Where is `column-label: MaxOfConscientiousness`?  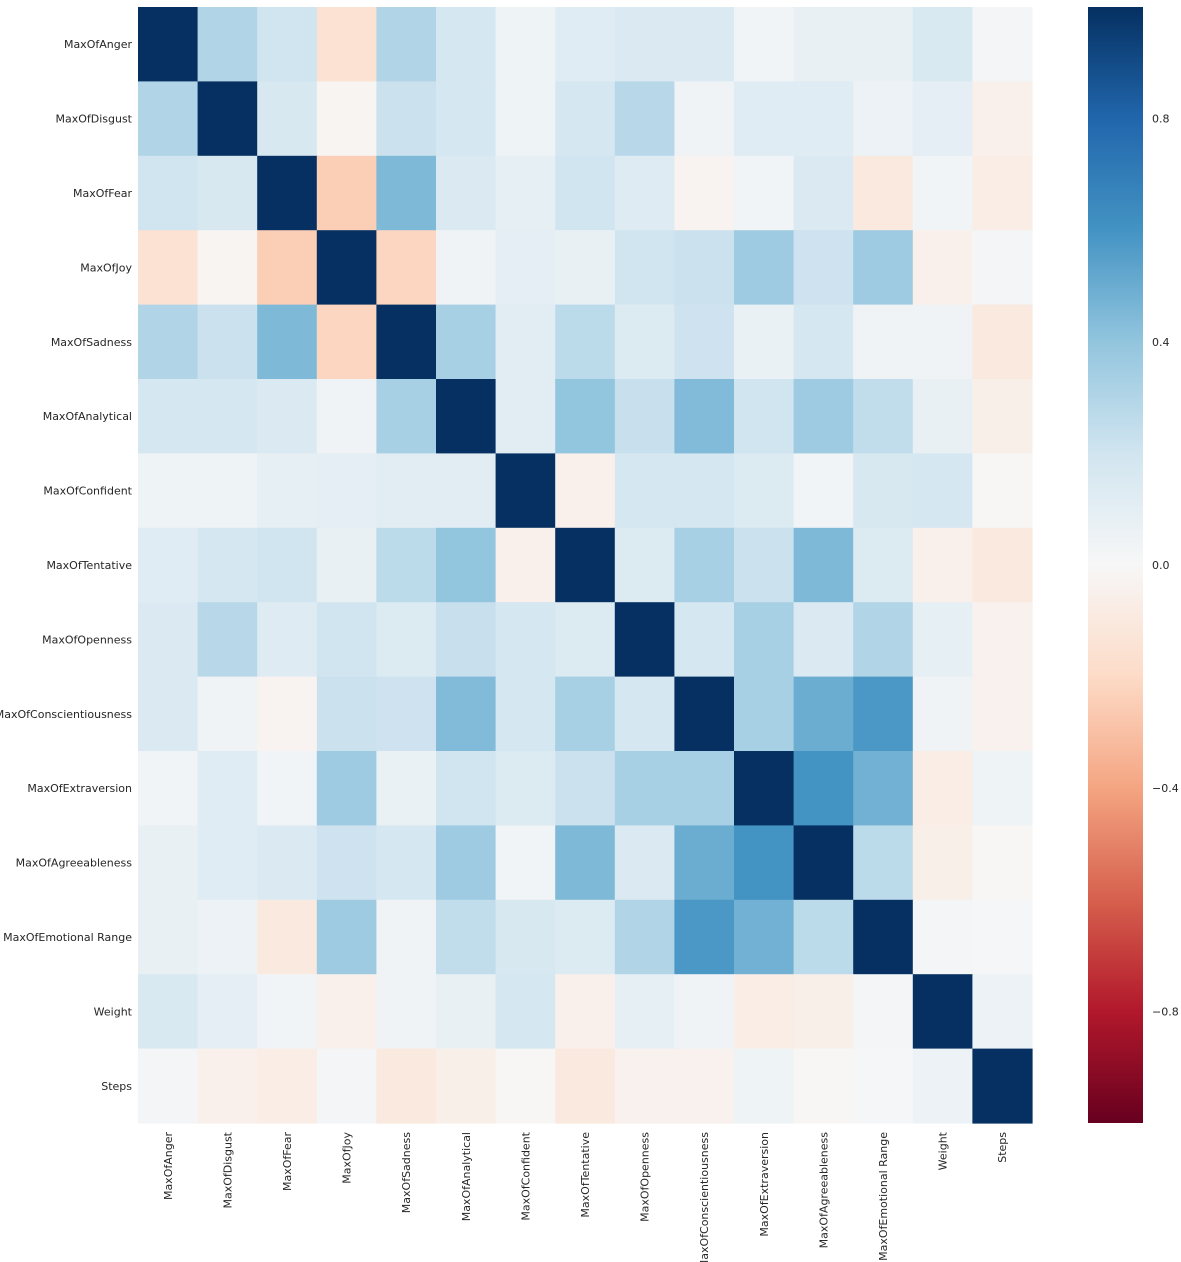
column-label: MaxOfConscientiousness is located at coordinates (704, 1197).